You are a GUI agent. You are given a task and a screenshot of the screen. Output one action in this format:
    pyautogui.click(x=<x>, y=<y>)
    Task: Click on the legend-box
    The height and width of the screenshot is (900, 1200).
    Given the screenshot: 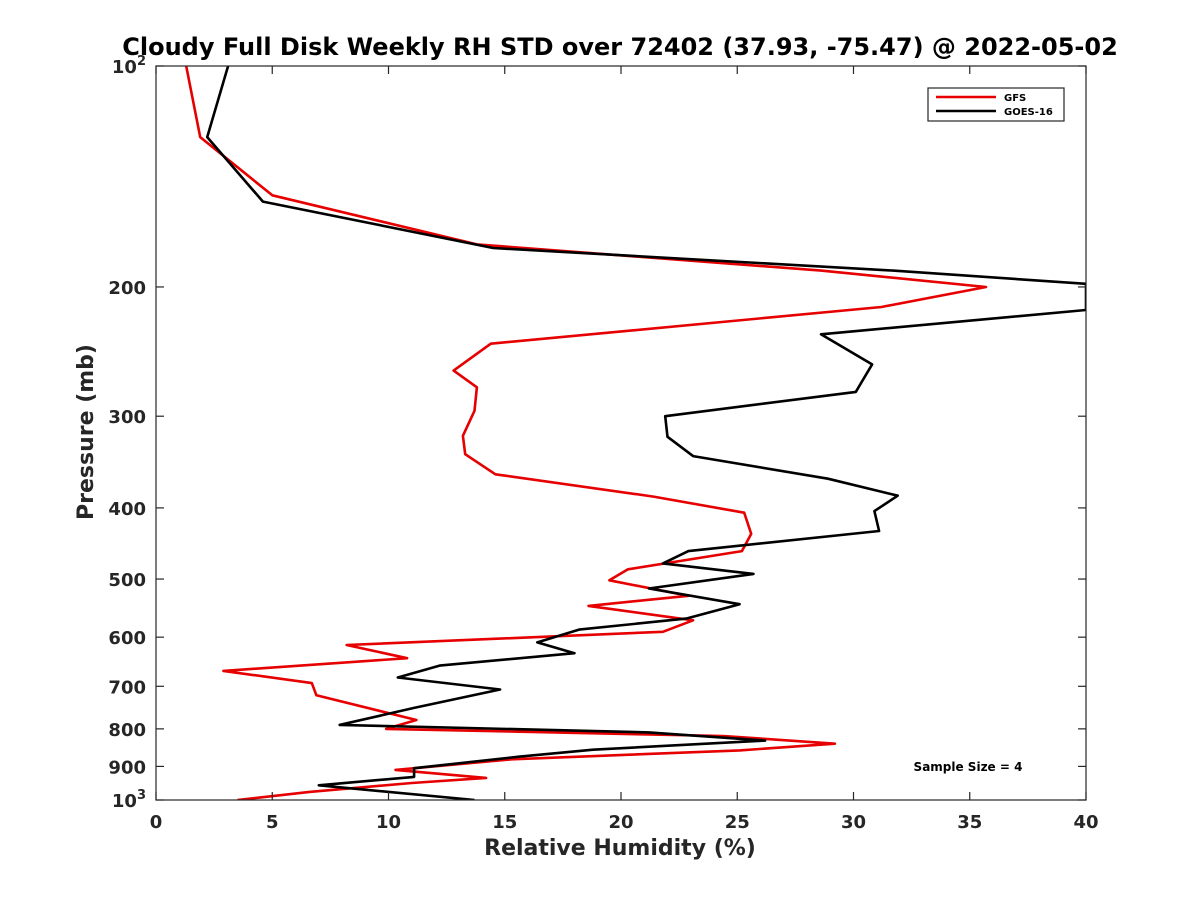 What is the action you would take?
    pyautogui.click(x=996, y=104)
    